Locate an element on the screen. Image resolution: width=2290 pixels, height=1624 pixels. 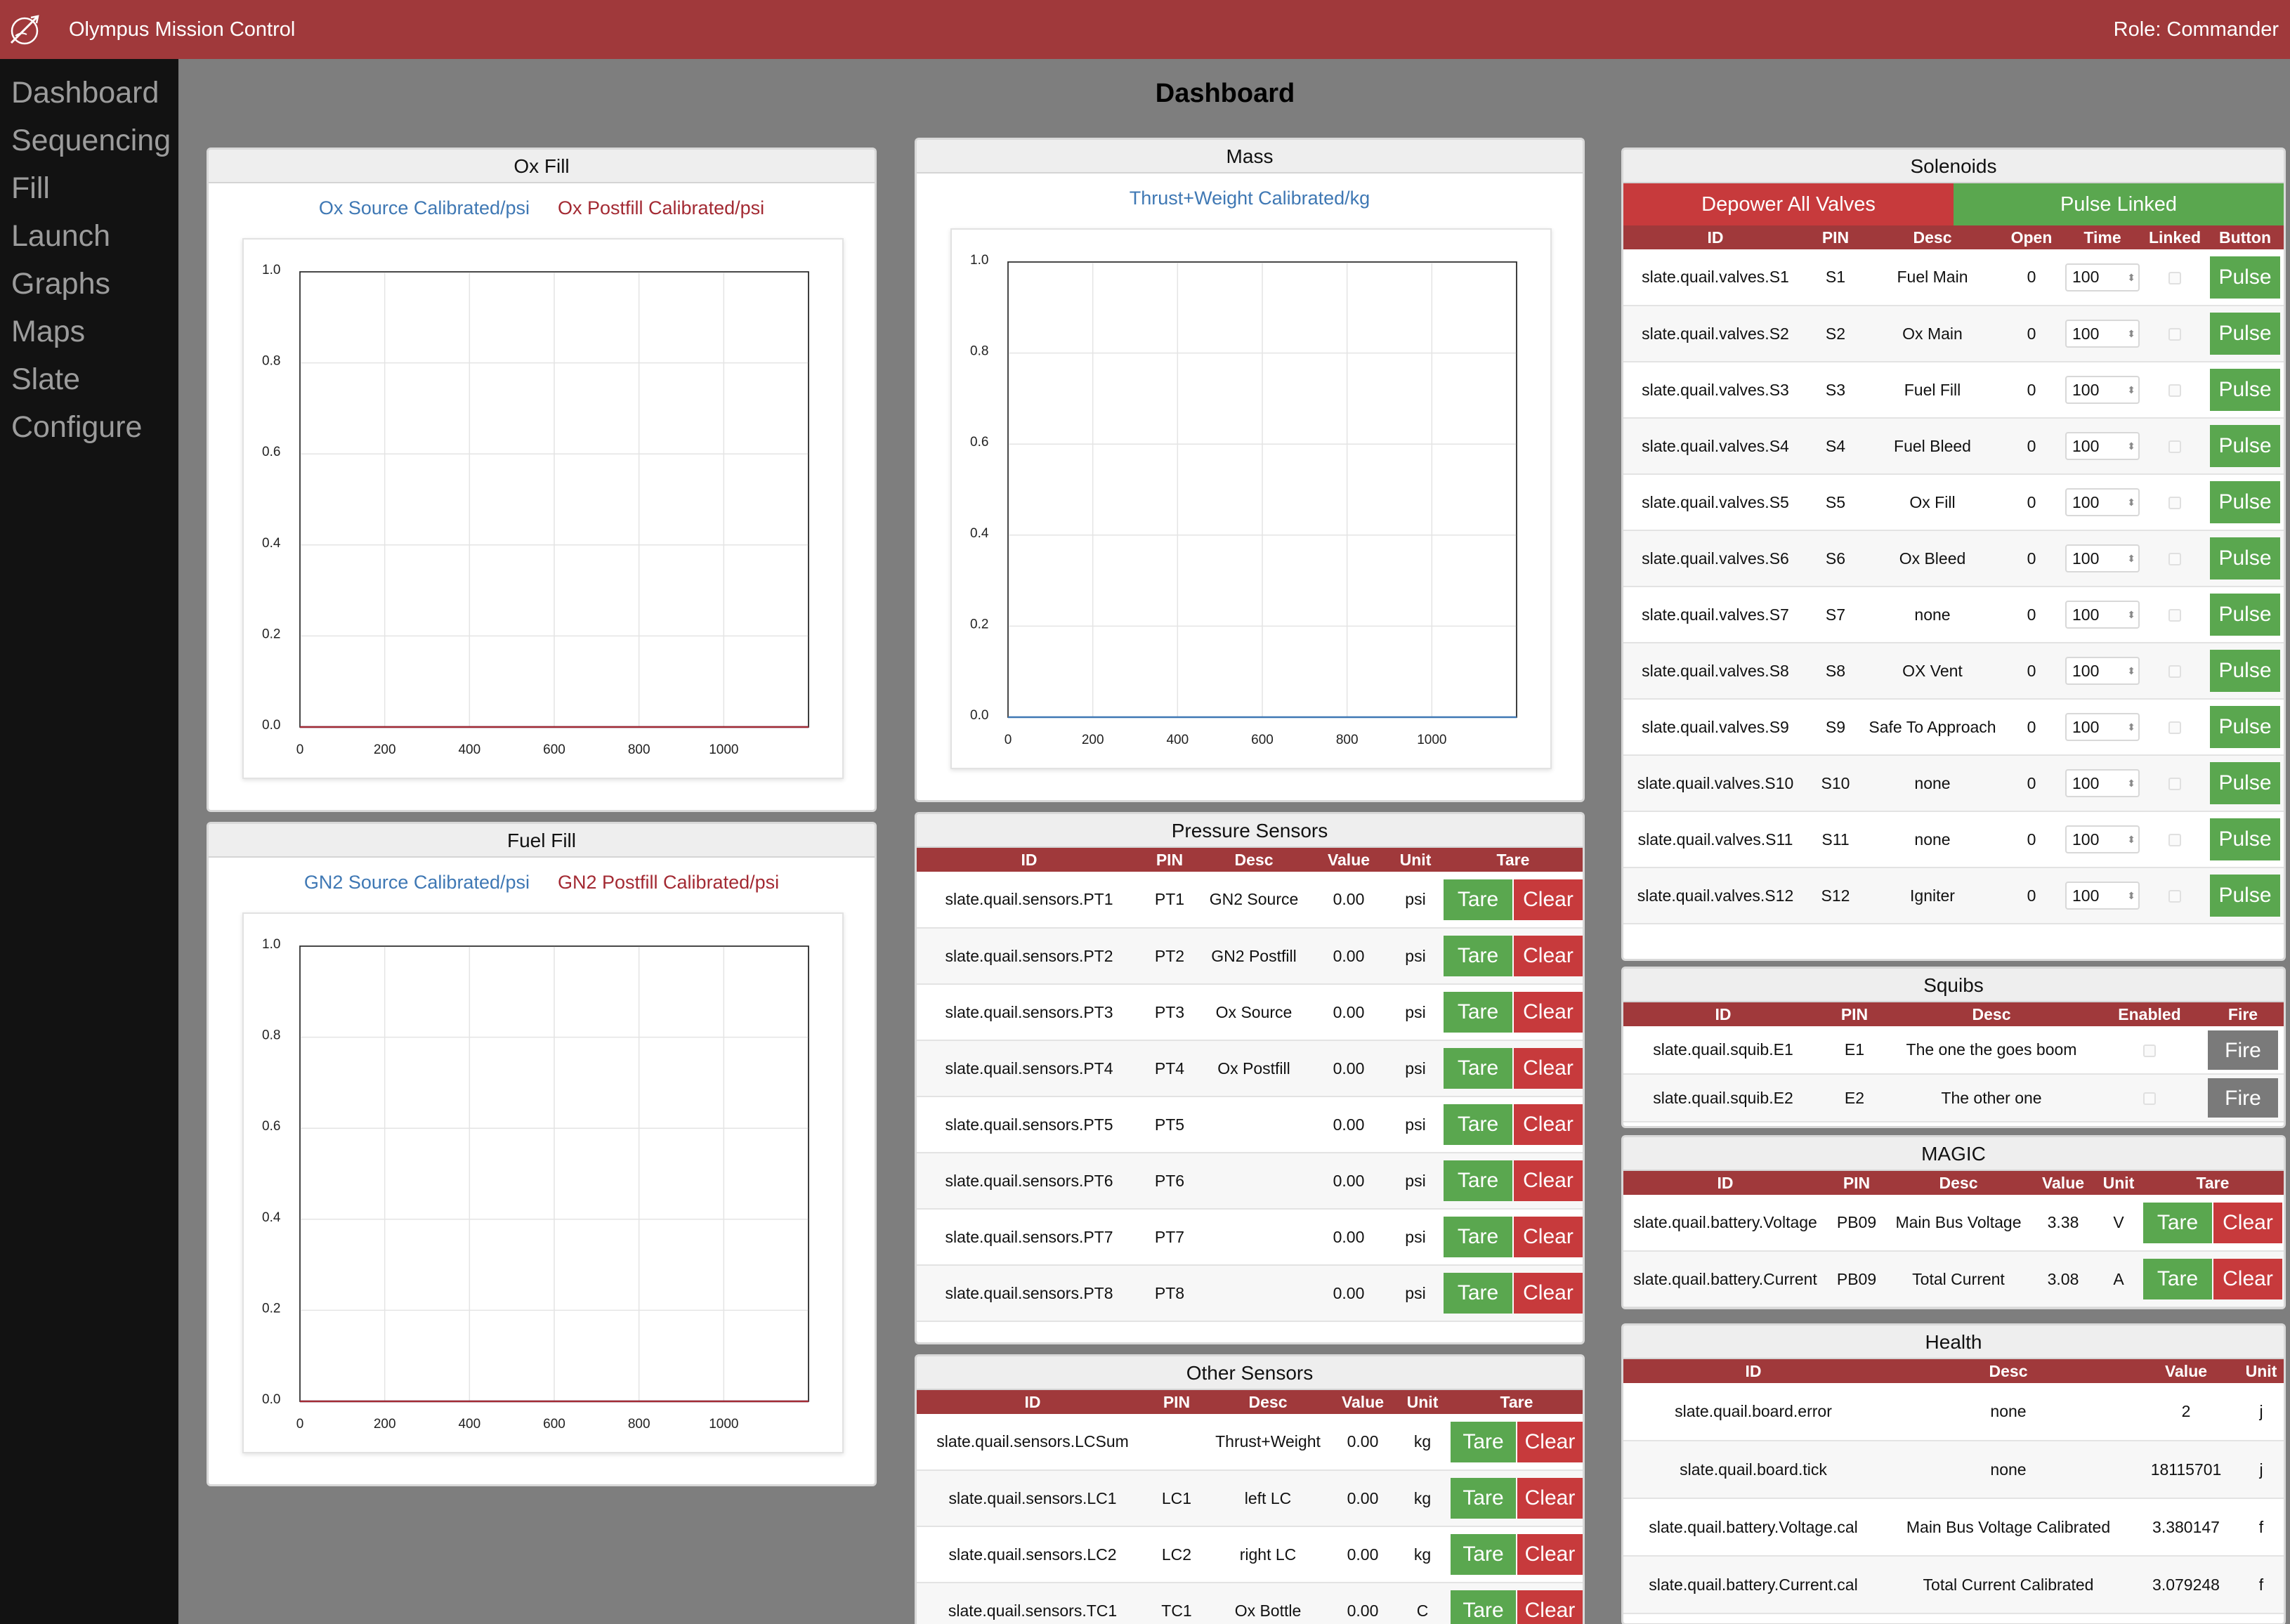
nav-maps: Maps is located at coordinates (49, 331).